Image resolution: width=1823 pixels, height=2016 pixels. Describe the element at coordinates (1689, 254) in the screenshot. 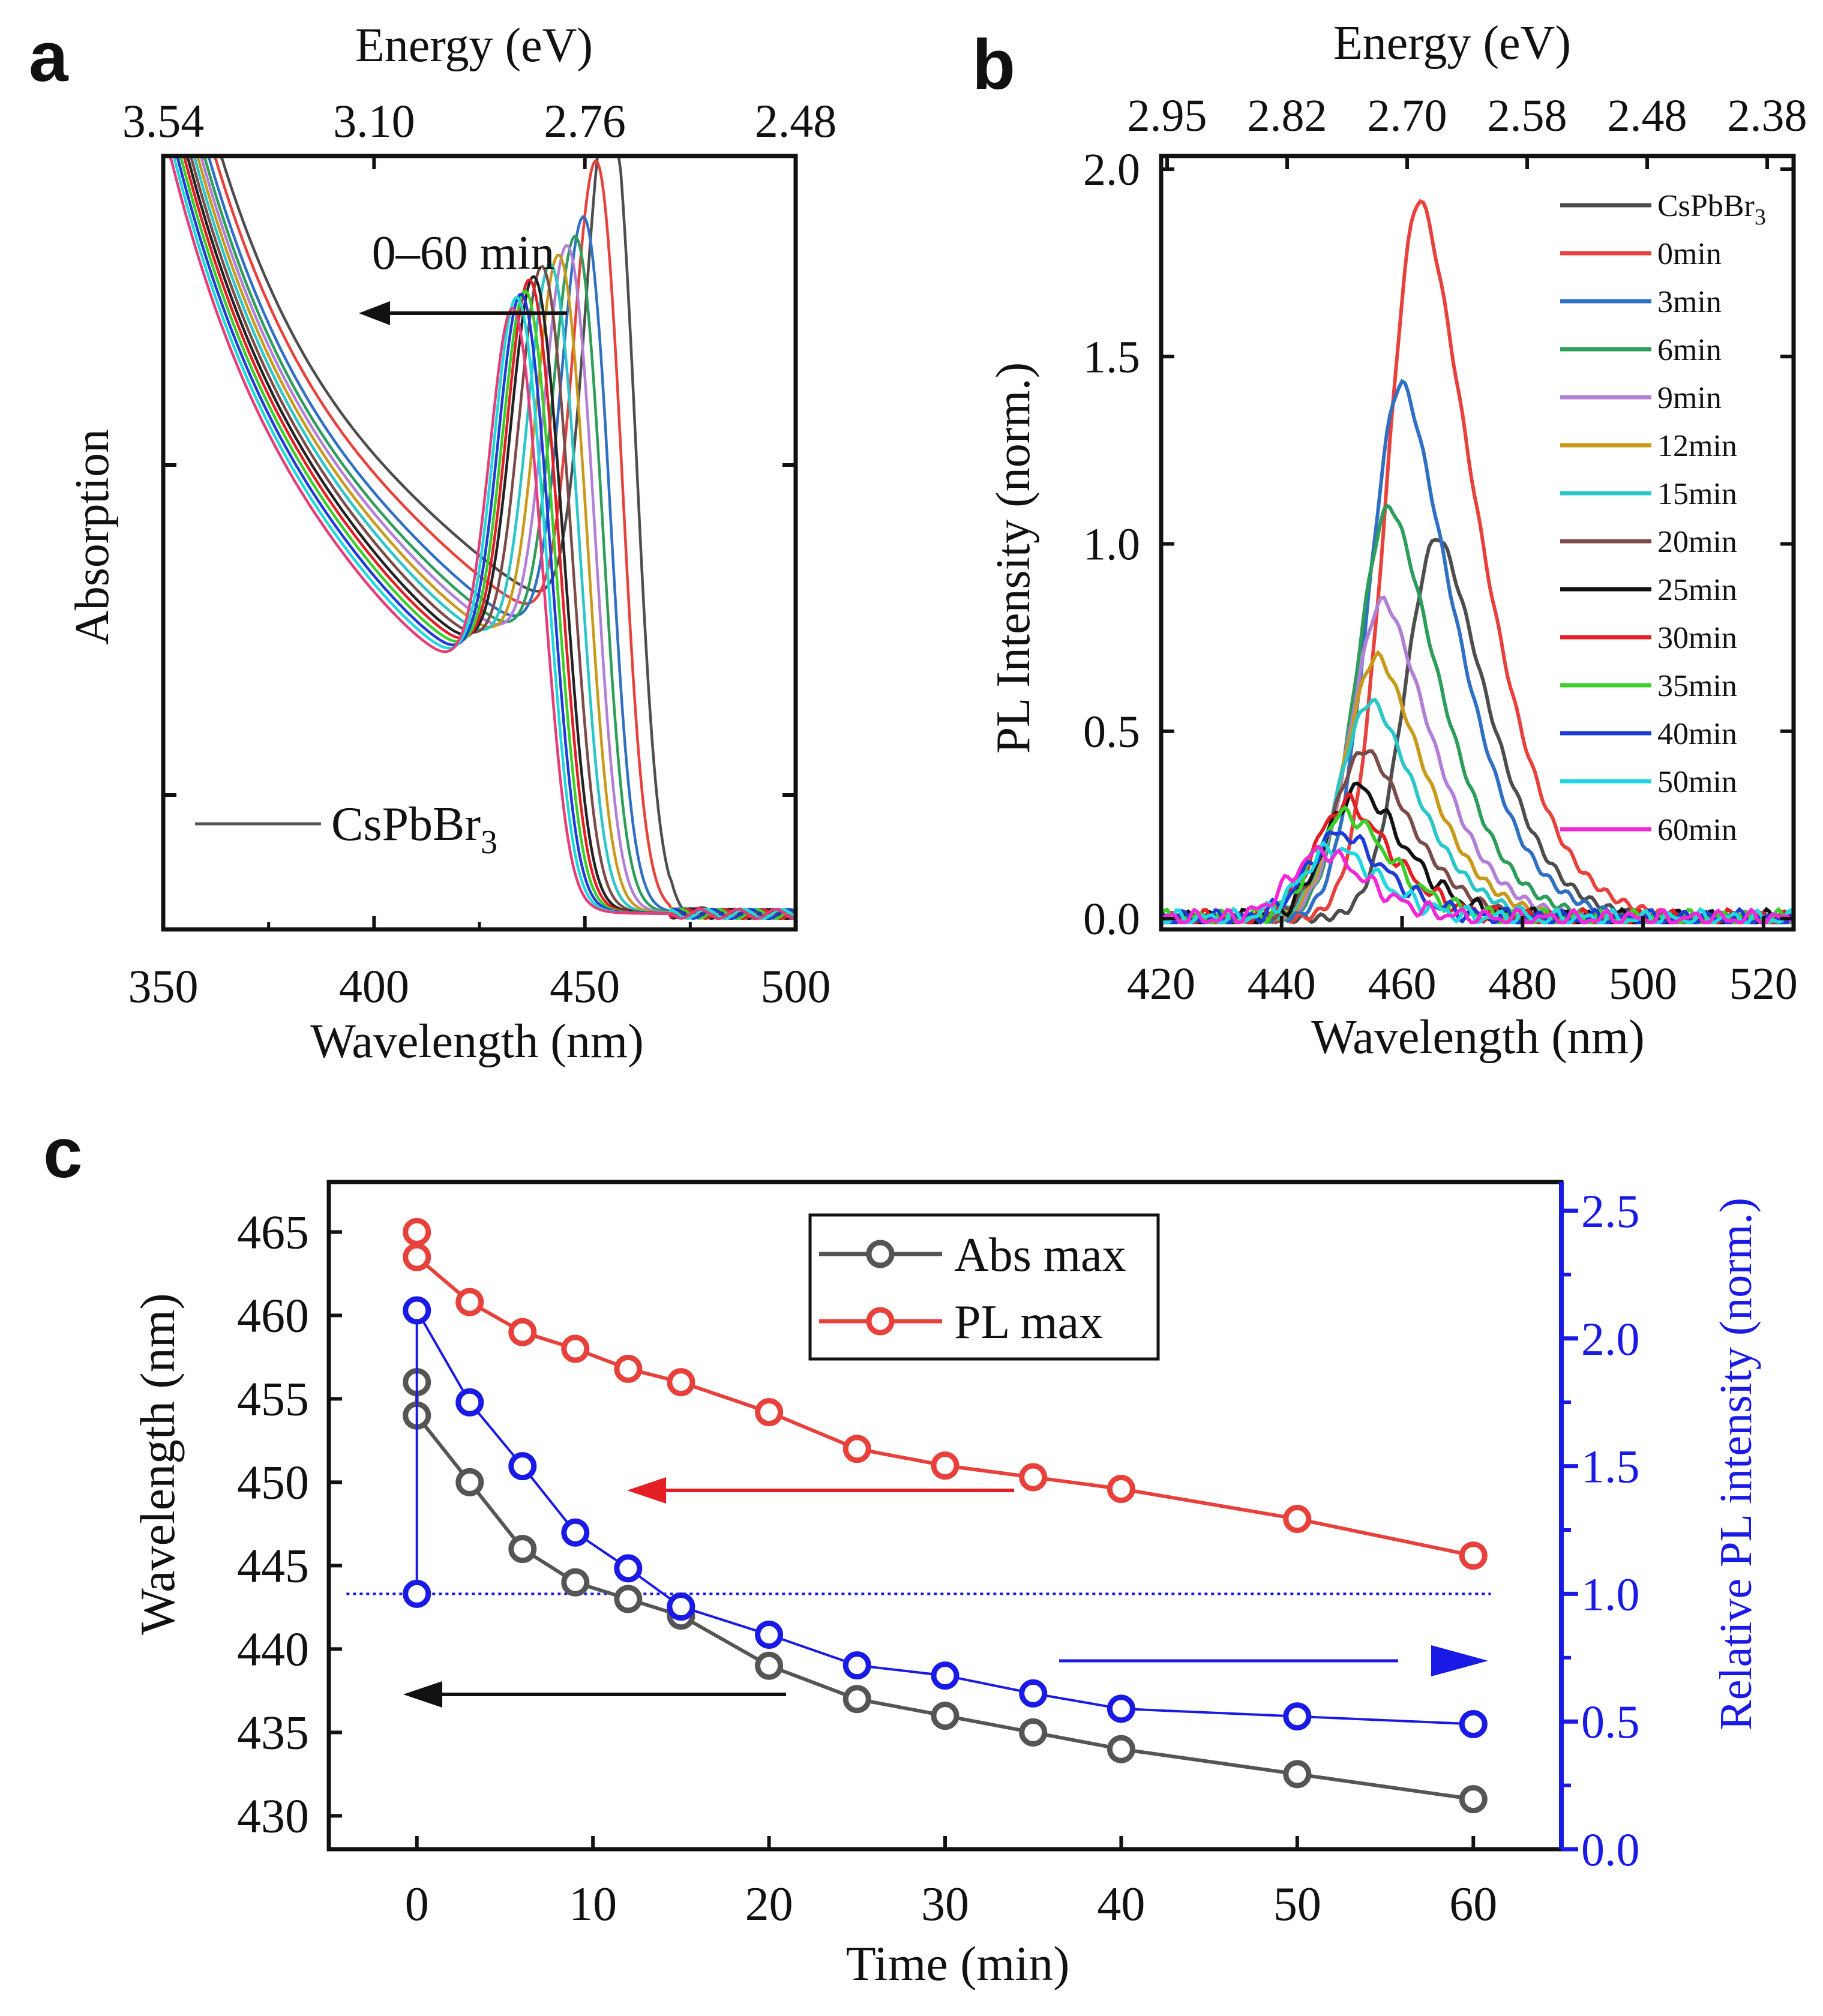

I see `panel-b-legend-label: 0min` at that location.